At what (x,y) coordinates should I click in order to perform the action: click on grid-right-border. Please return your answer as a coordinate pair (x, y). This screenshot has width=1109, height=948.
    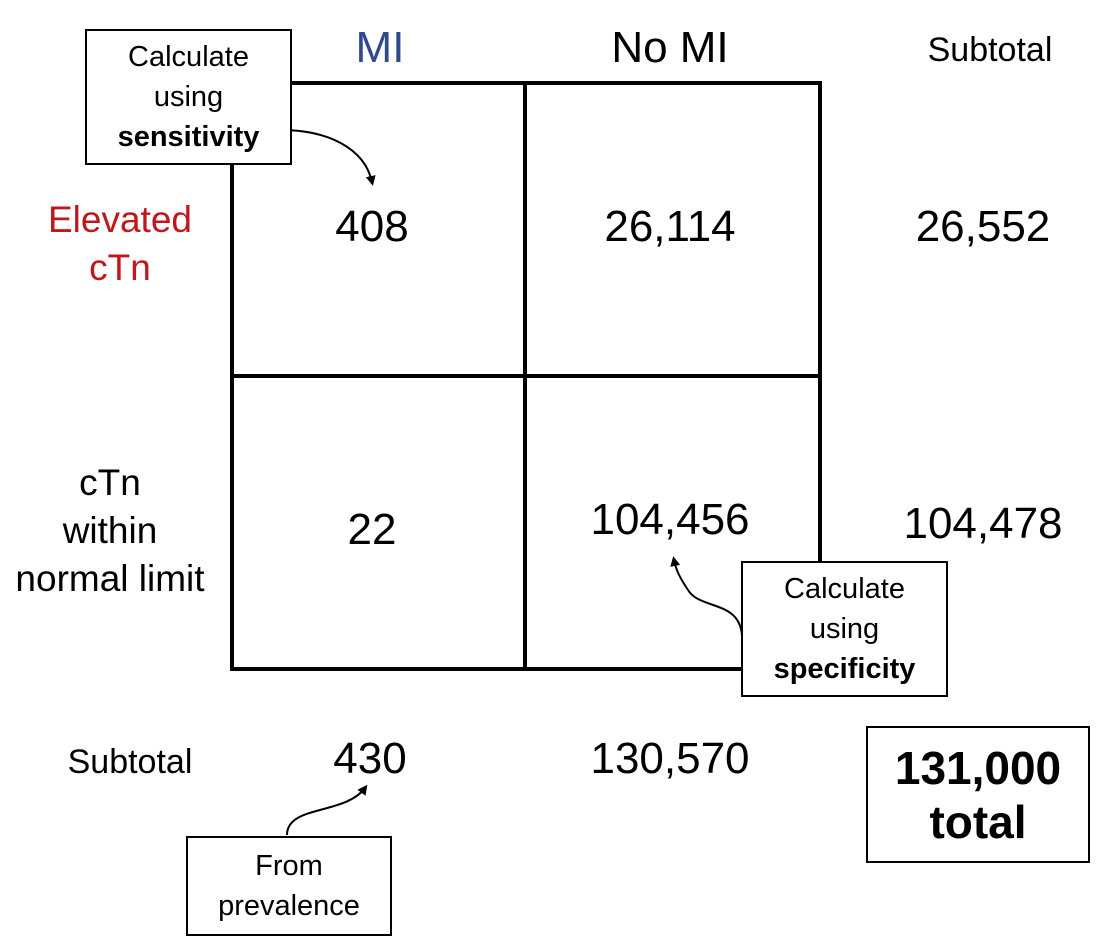
    Looking at the image, I should click on (820, 376).